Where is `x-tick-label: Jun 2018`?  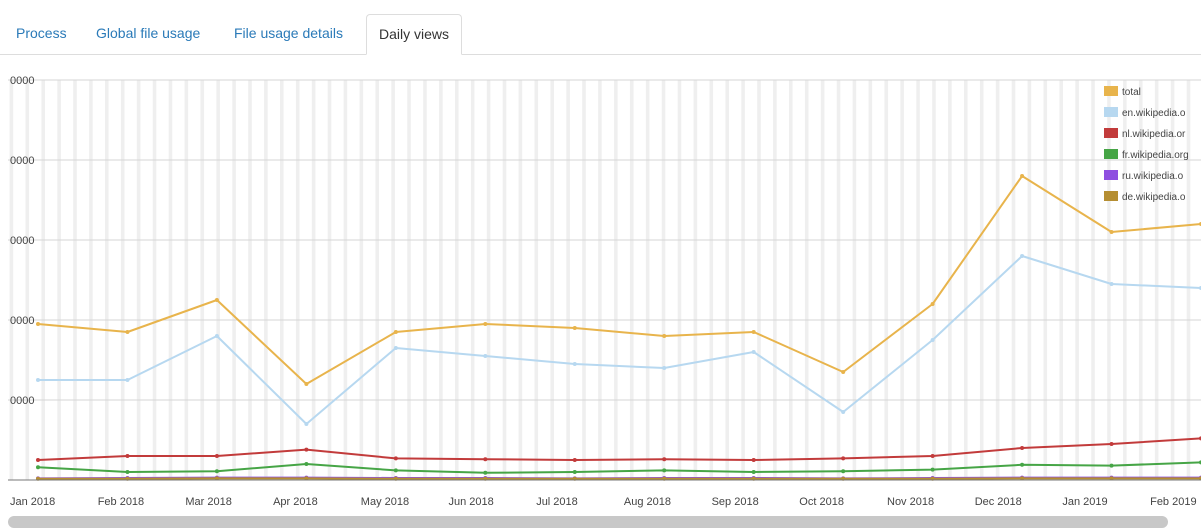
x-tick-label: Jun 2018 is located at coordinates (471, 502).